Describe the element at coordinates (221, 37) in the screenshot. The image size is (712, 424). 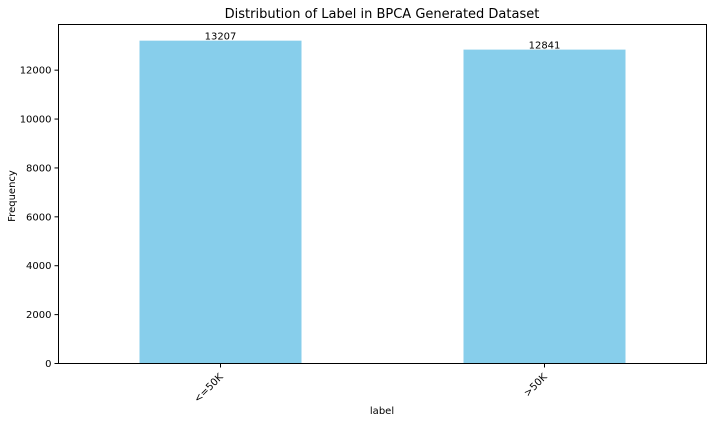
I see `bar-value-label: 13207` at that location.